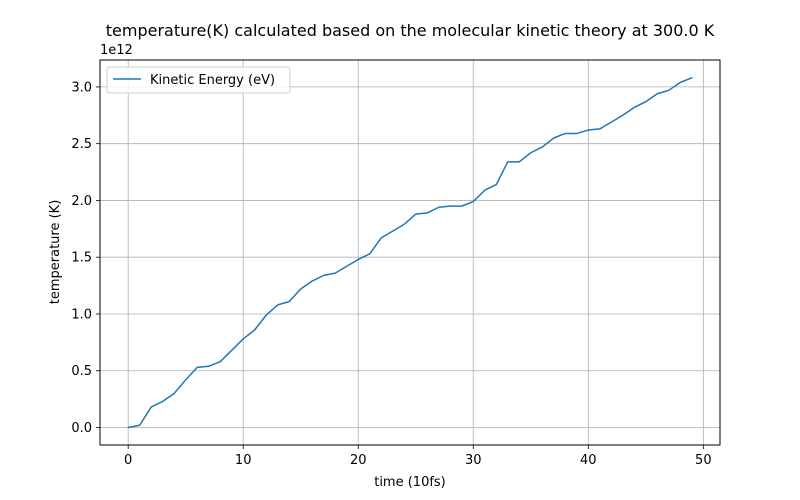 The height and width of the screenshot is (500, 800). I want to click on legend: Kinetic Energy (eV), so click(198, 80).